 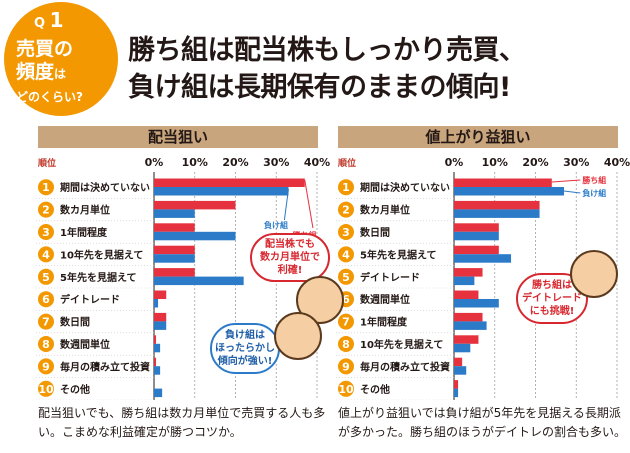 I want to click on rank-number: 10, so click(x=46, y=389).